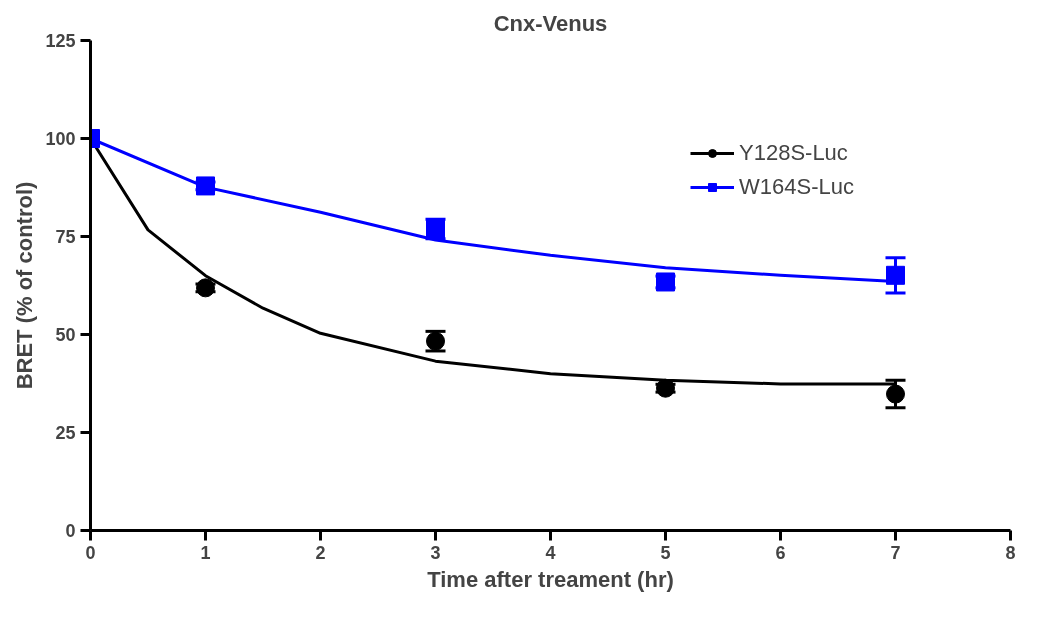 The width and height of the screenshot is (1063, 625). I want to click on chart-title: Cnx-Venus, so click(550, 23).